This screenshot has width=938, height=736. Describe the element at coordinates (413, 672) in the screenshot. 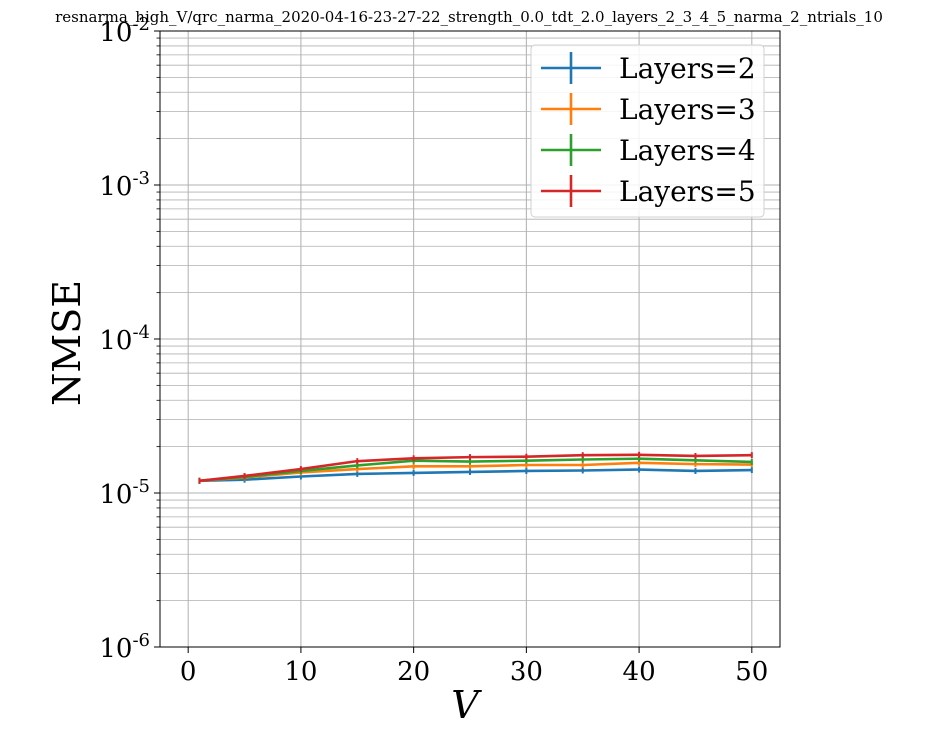

I see `x-tick-label: 20` at that location.